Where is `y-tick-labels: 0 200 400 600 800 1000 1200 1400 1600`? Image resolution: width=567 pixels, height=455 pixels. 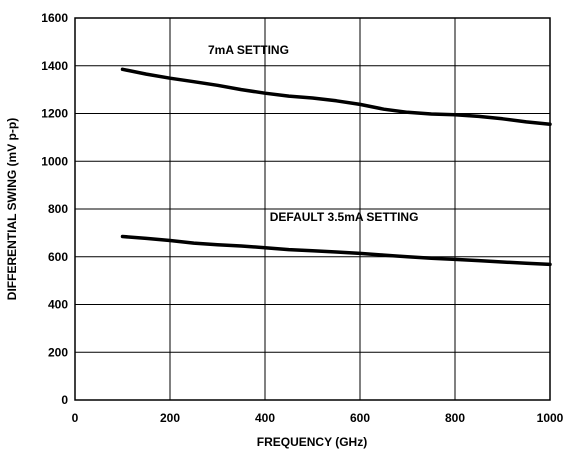 y-tick-labels: 0 200 400 600 800 1000 1200 1400 1600 is located at coordinates (54, 209).